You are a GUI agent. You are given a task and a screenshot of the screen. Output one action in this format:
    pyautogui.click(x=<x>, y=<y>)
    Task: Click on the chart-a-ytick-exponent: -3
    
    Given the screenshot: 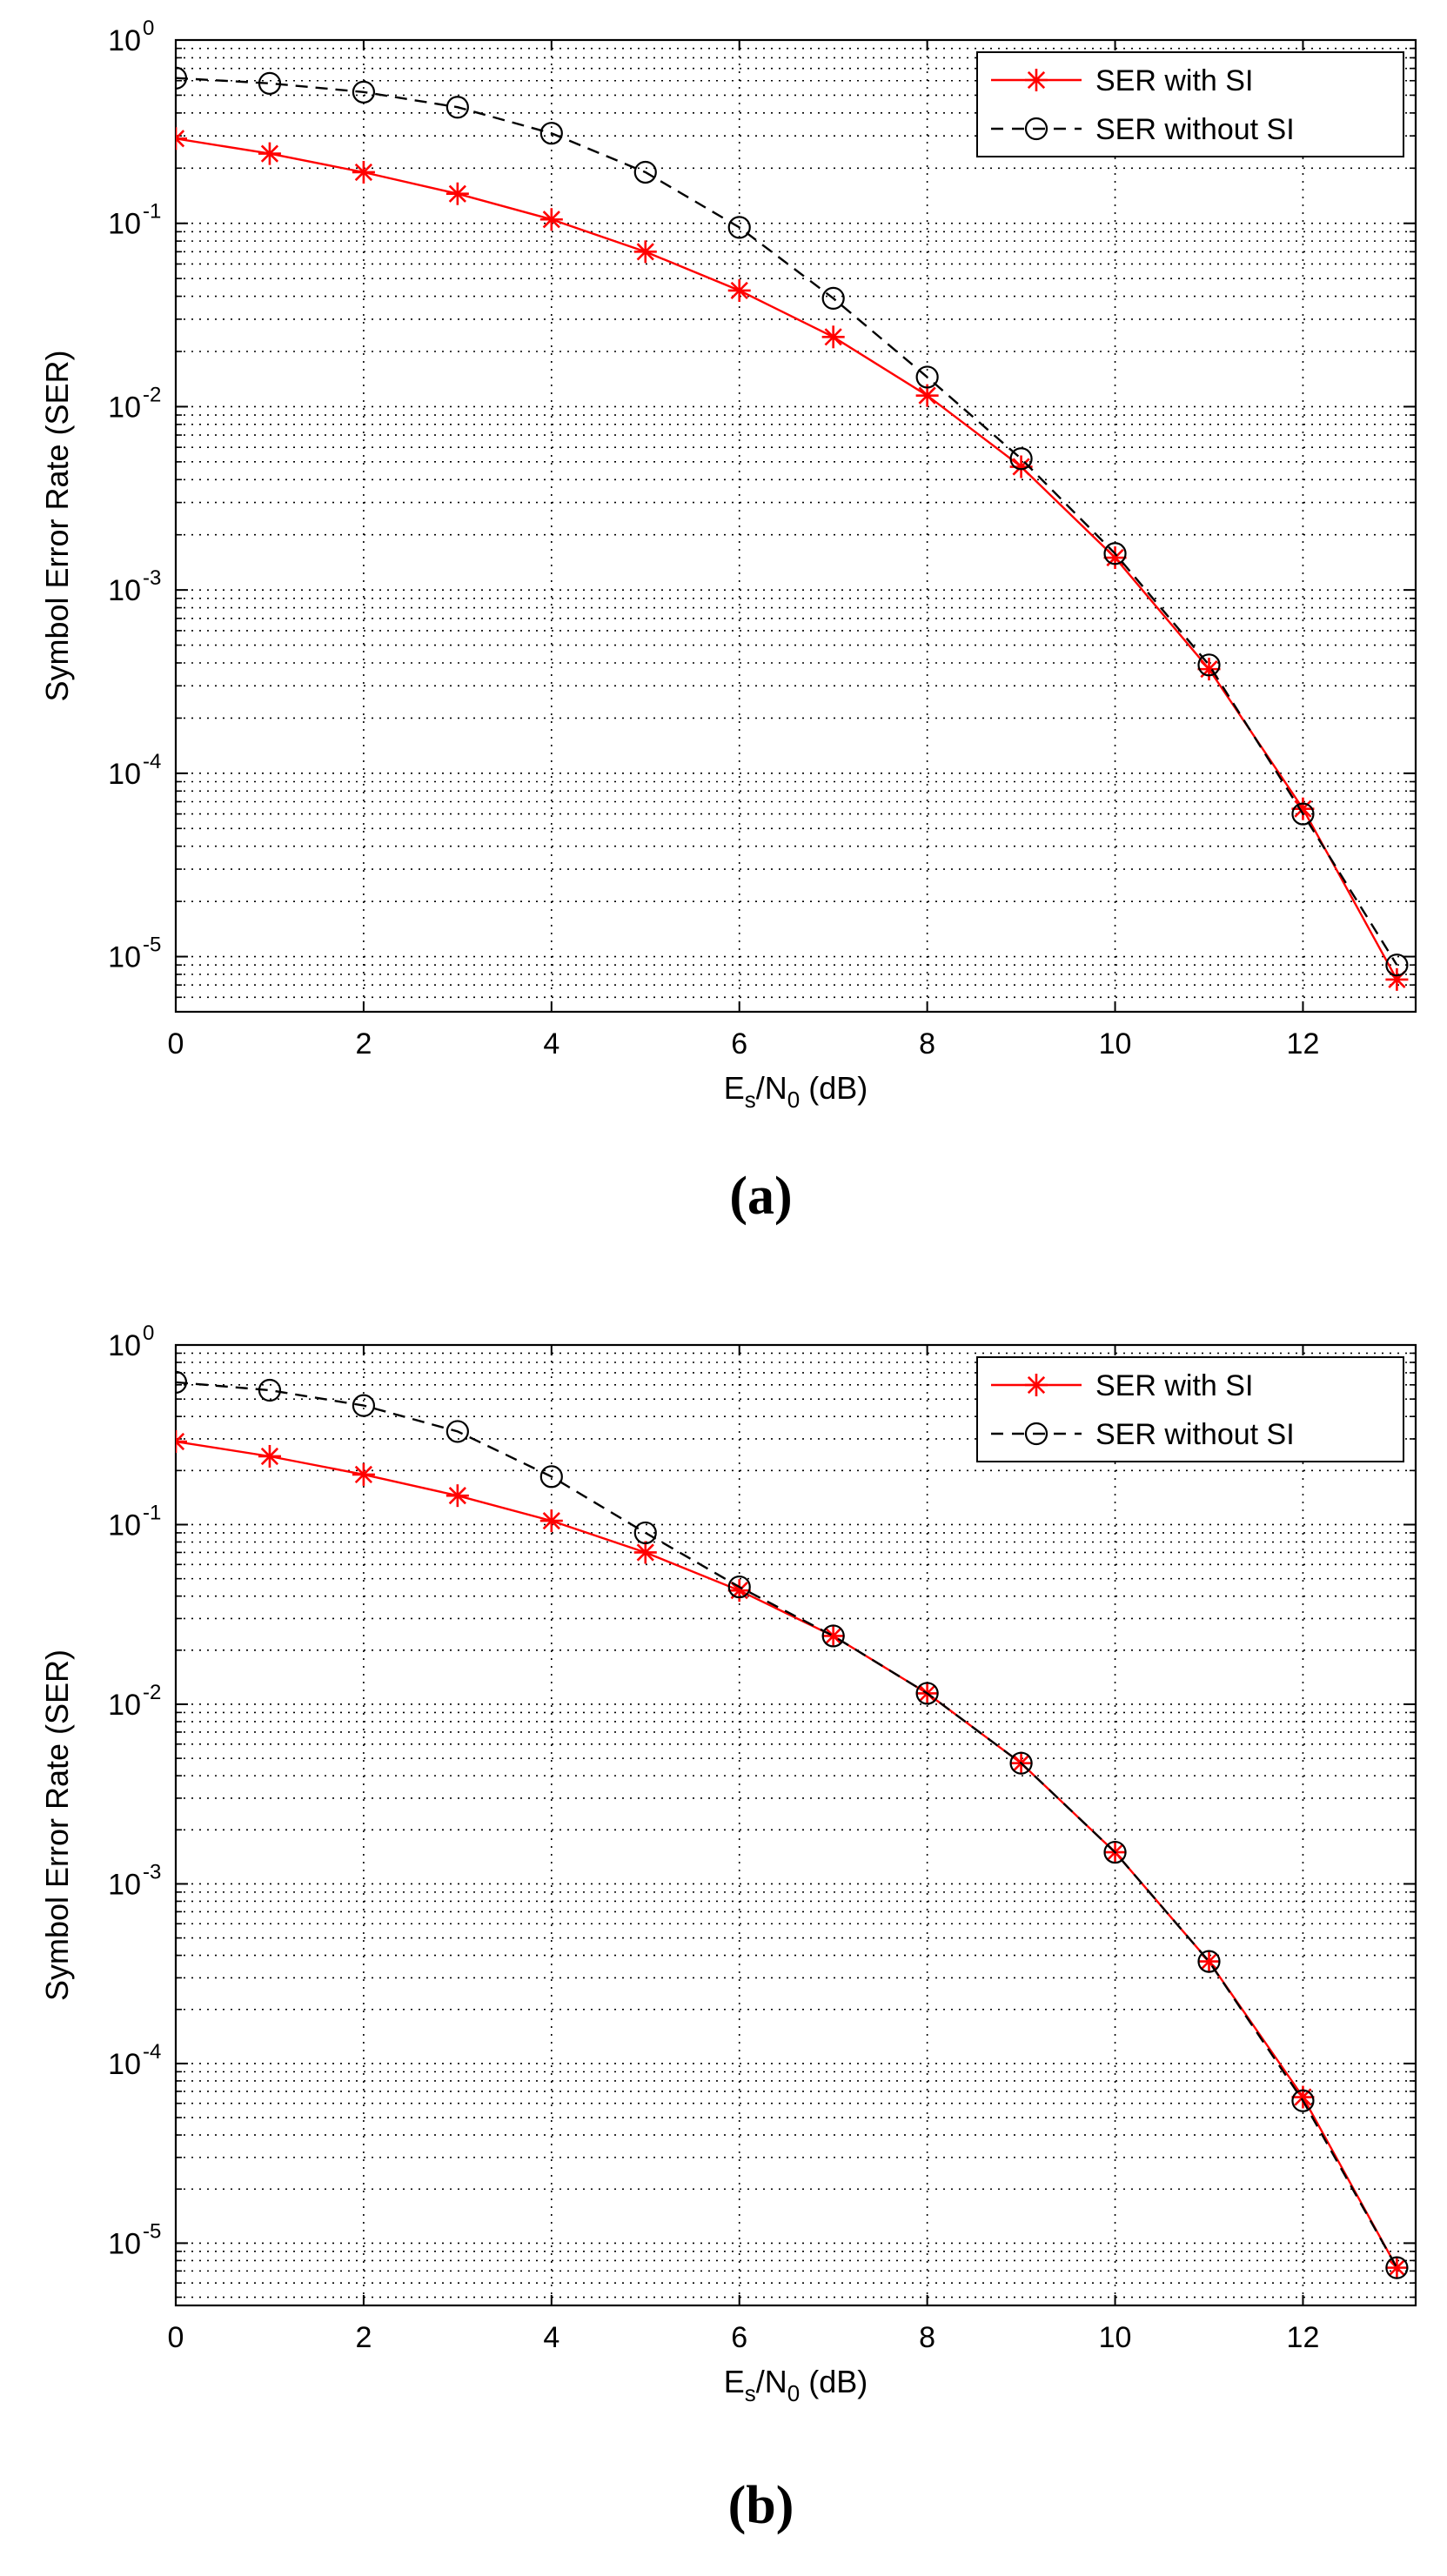 What is the action you would take?
    pyautogui.click(x=152, y=578)
    